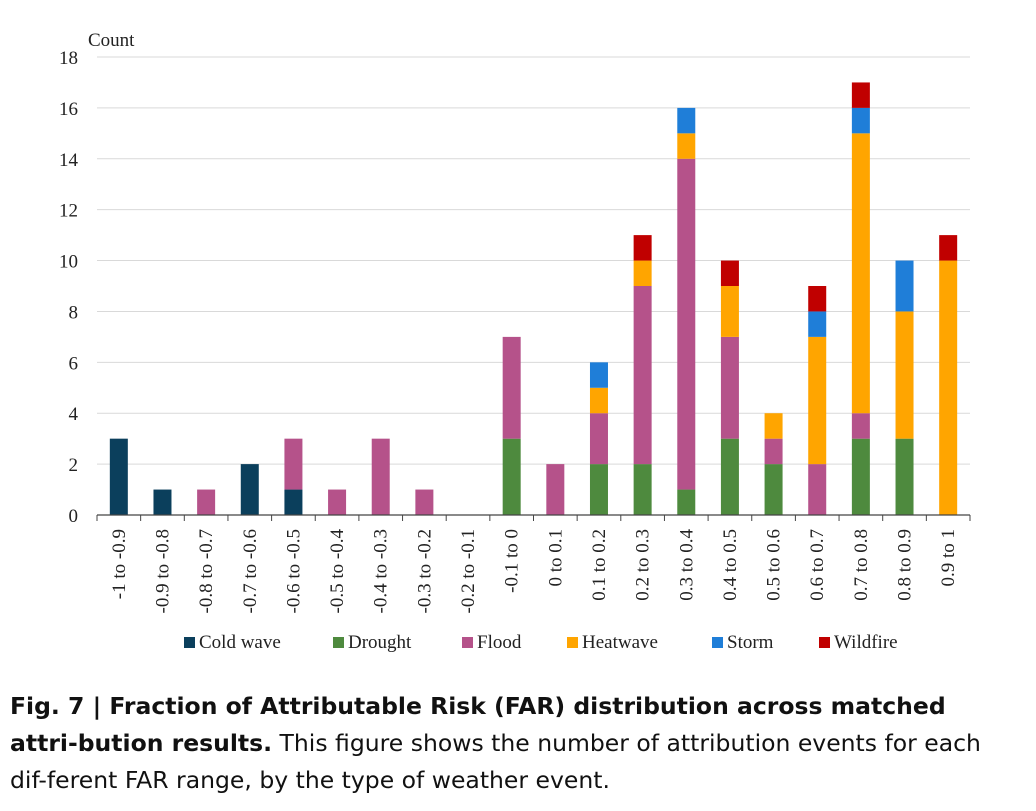 Image resolution: width=1036 pixels, height=811 pixels. I want to click on axes, so click(533, 517).